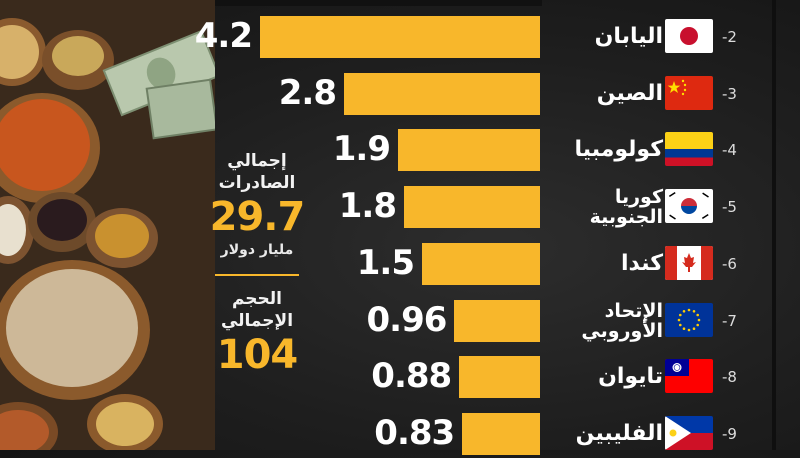 This screenshot has height=458, width=800. What do you see at coordinates (257, 310) in the screenshot?
I see `volume-label: الحجم الإجمالي` at bounding box center [257, 310].